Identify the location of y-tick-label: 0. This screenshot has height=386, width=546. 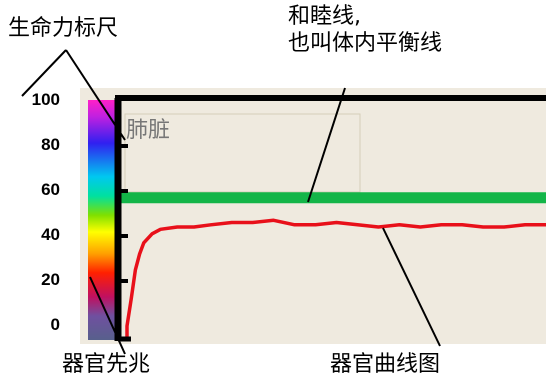
(55, 324).